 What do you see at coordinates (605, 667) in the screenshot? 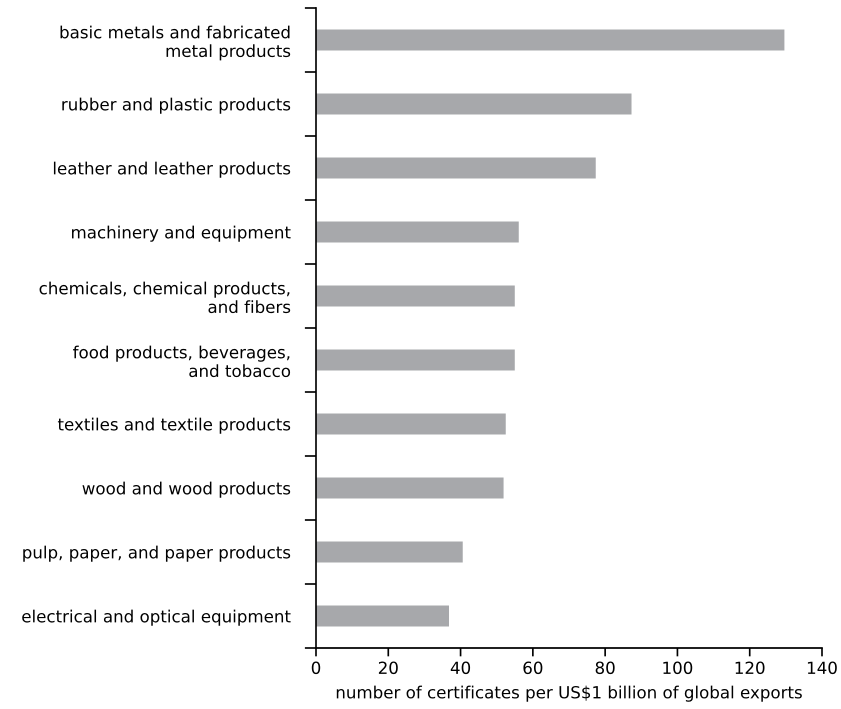
I see `x-tick-label: 80` at bounding box center [605, 667].